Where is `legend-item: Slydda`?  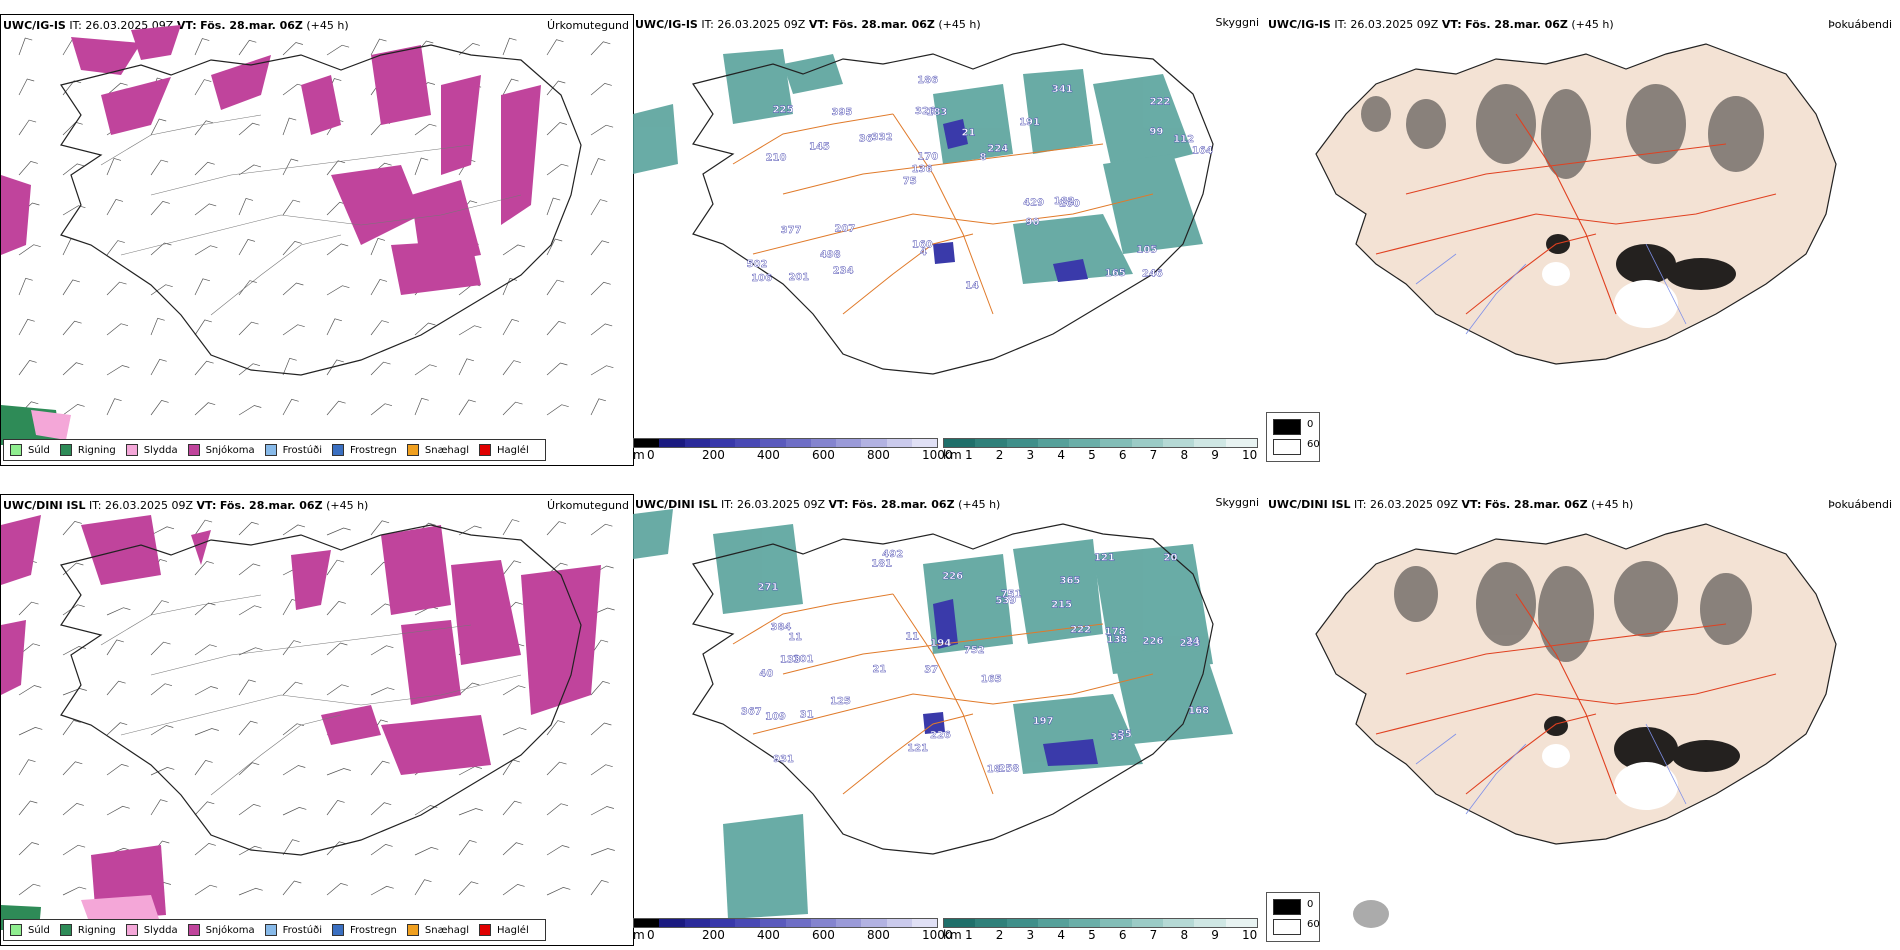 legend-item: Slydda is located at coordinates (151, 450).